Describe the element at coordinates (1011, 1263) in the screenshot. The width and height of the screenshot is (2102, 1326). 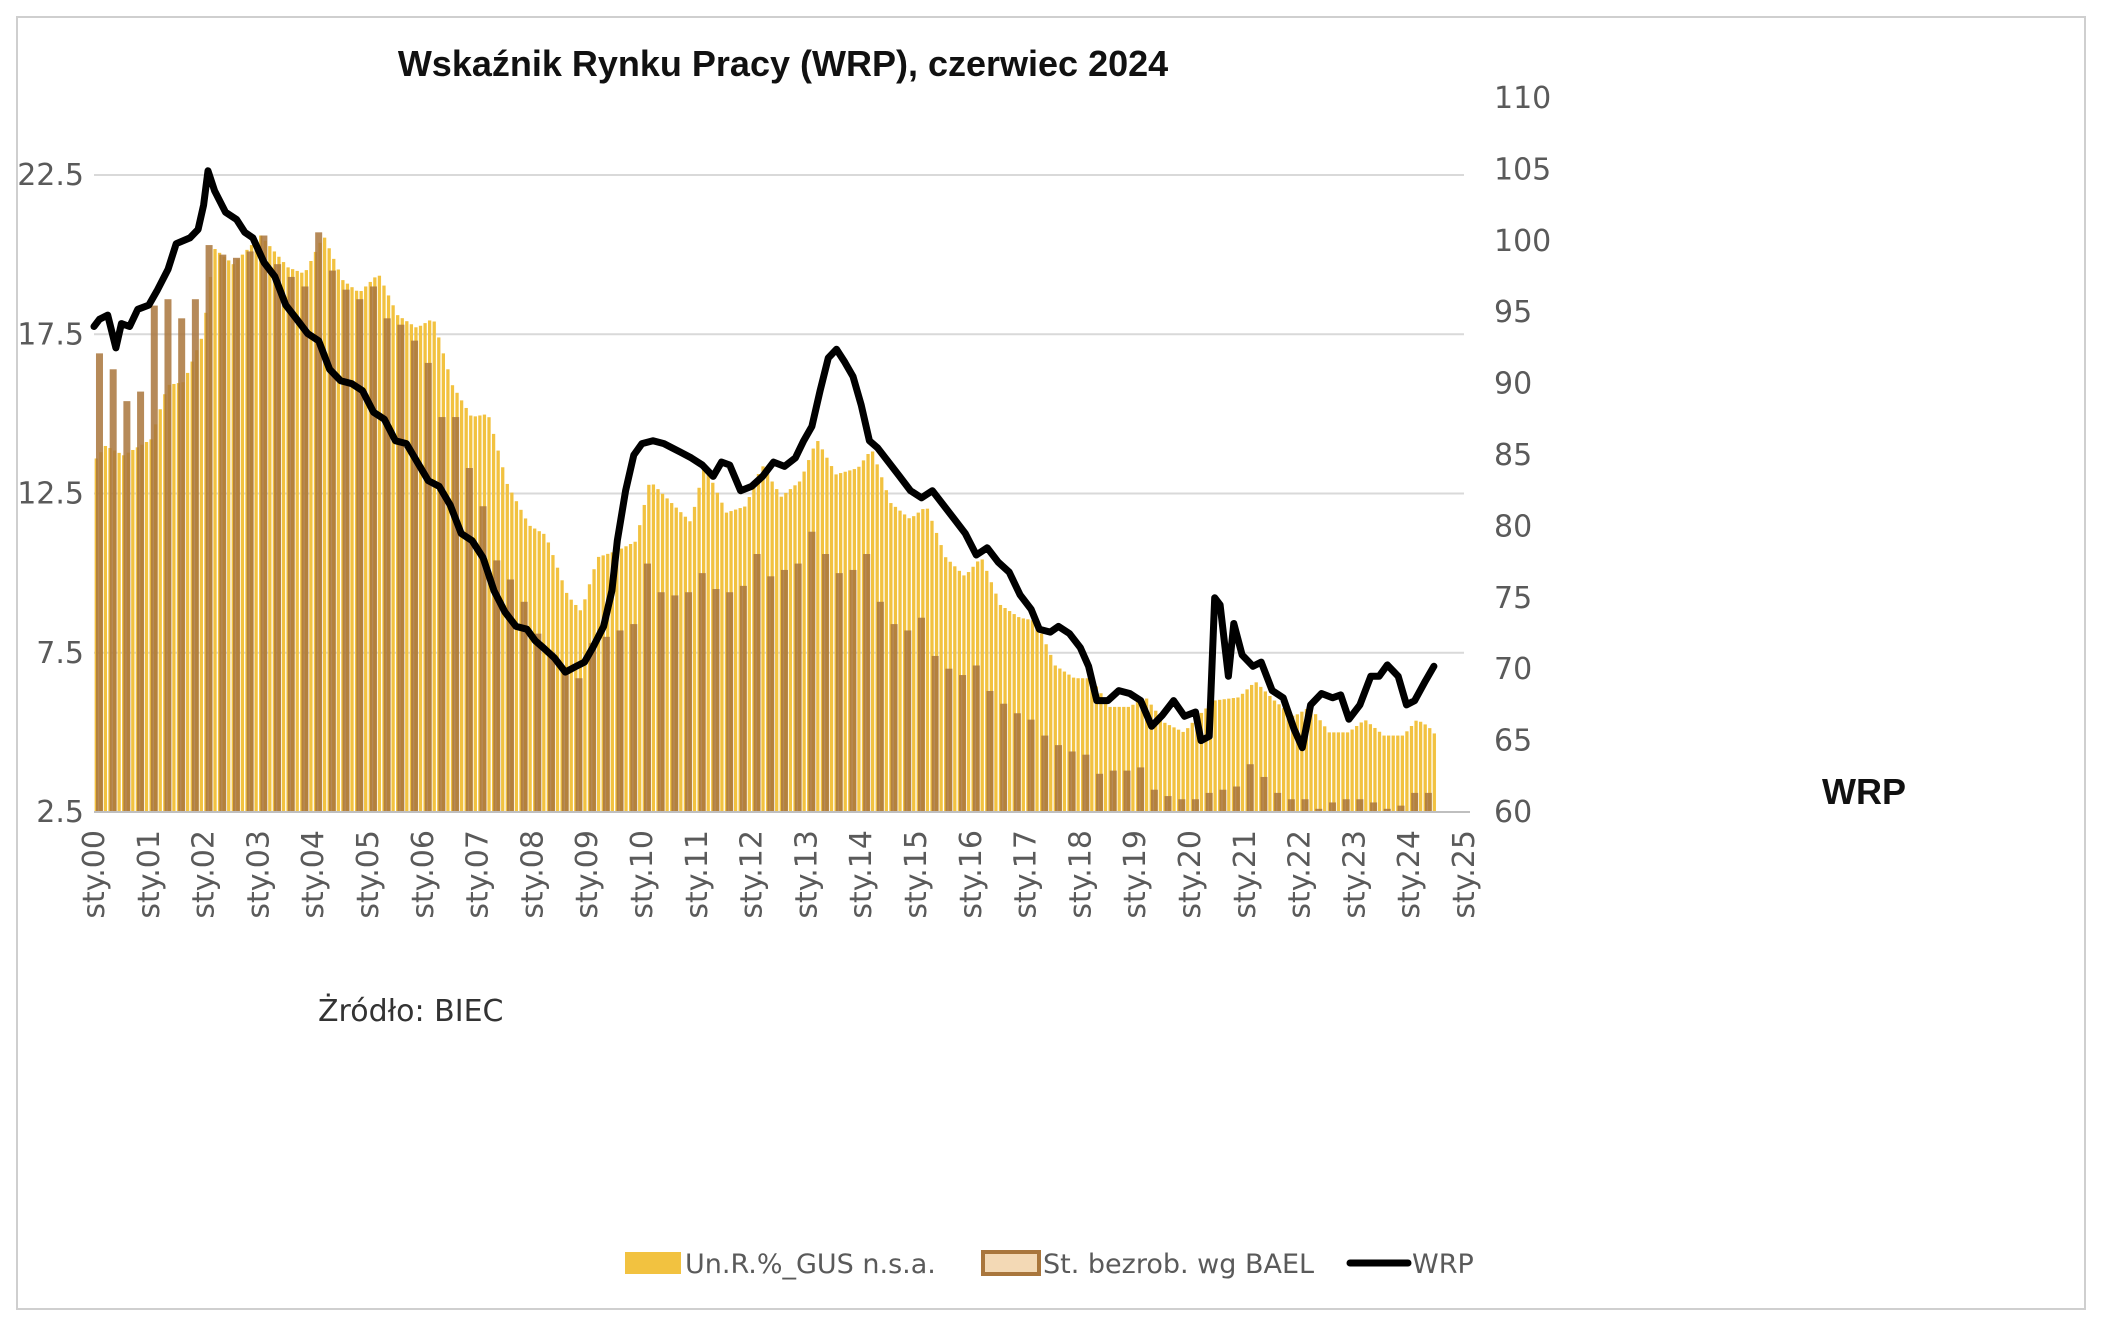
I see `legend-swatch-bael` at that location.